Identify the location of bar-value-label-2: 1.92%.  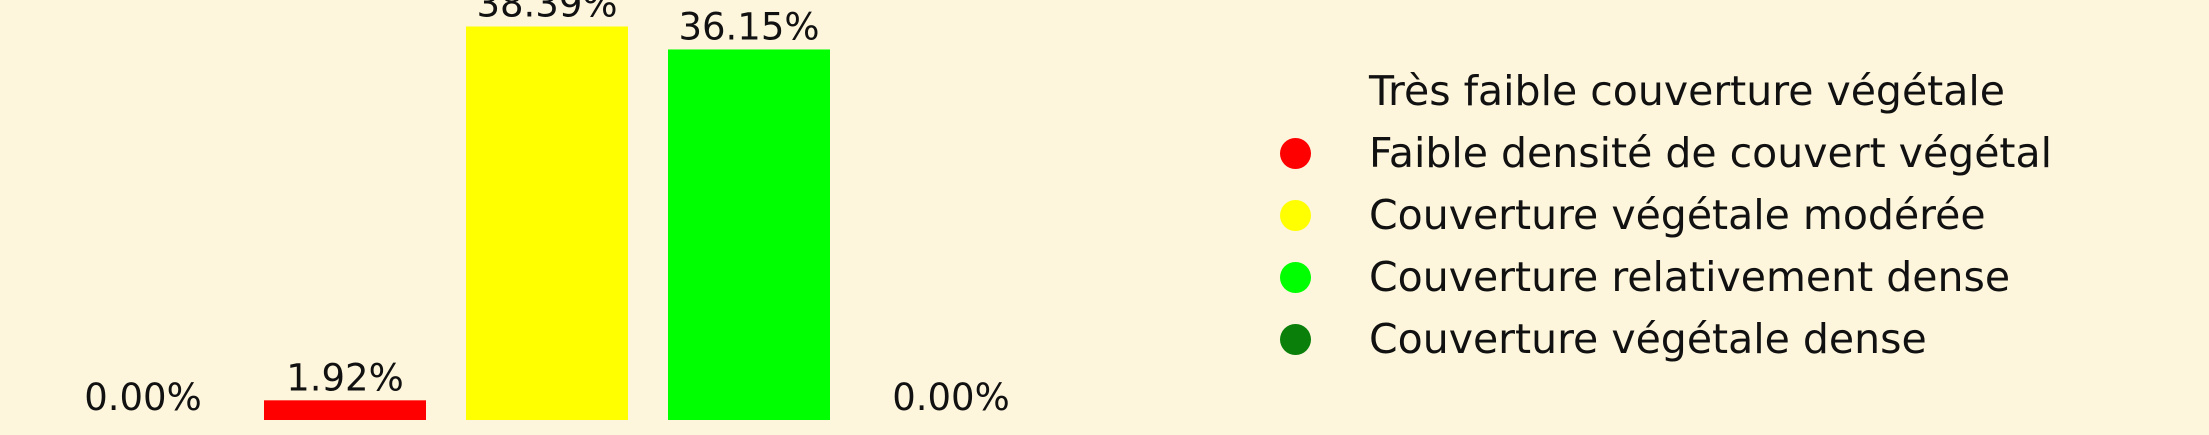
(345, 377).